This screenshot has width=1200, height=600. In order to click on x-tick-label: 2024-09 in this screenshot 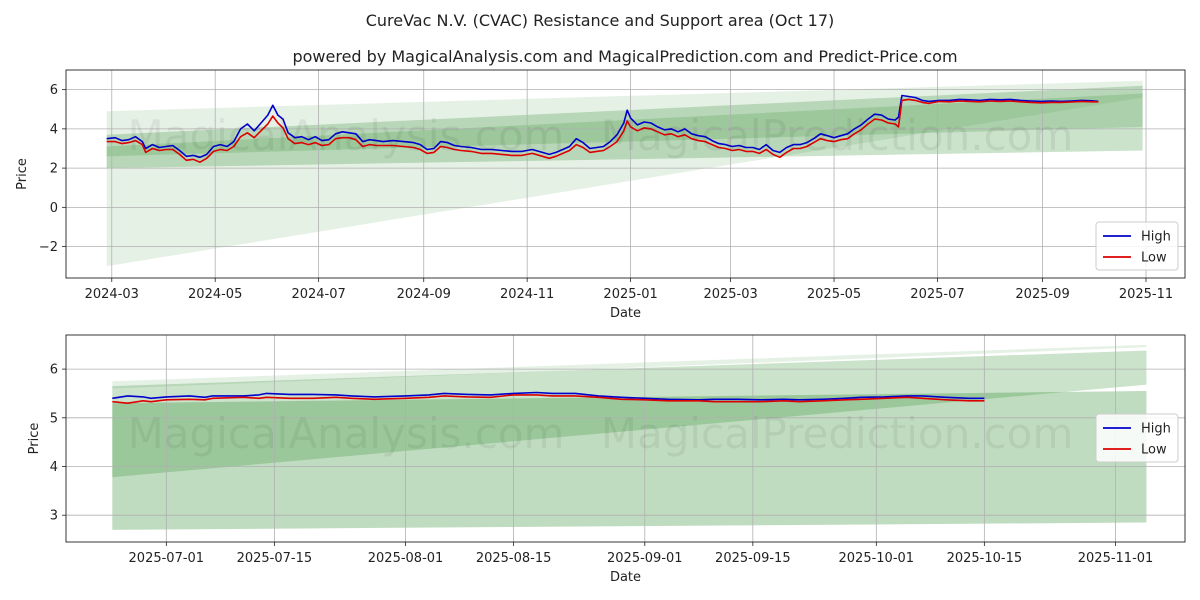, I will do `click(424, 294)`.